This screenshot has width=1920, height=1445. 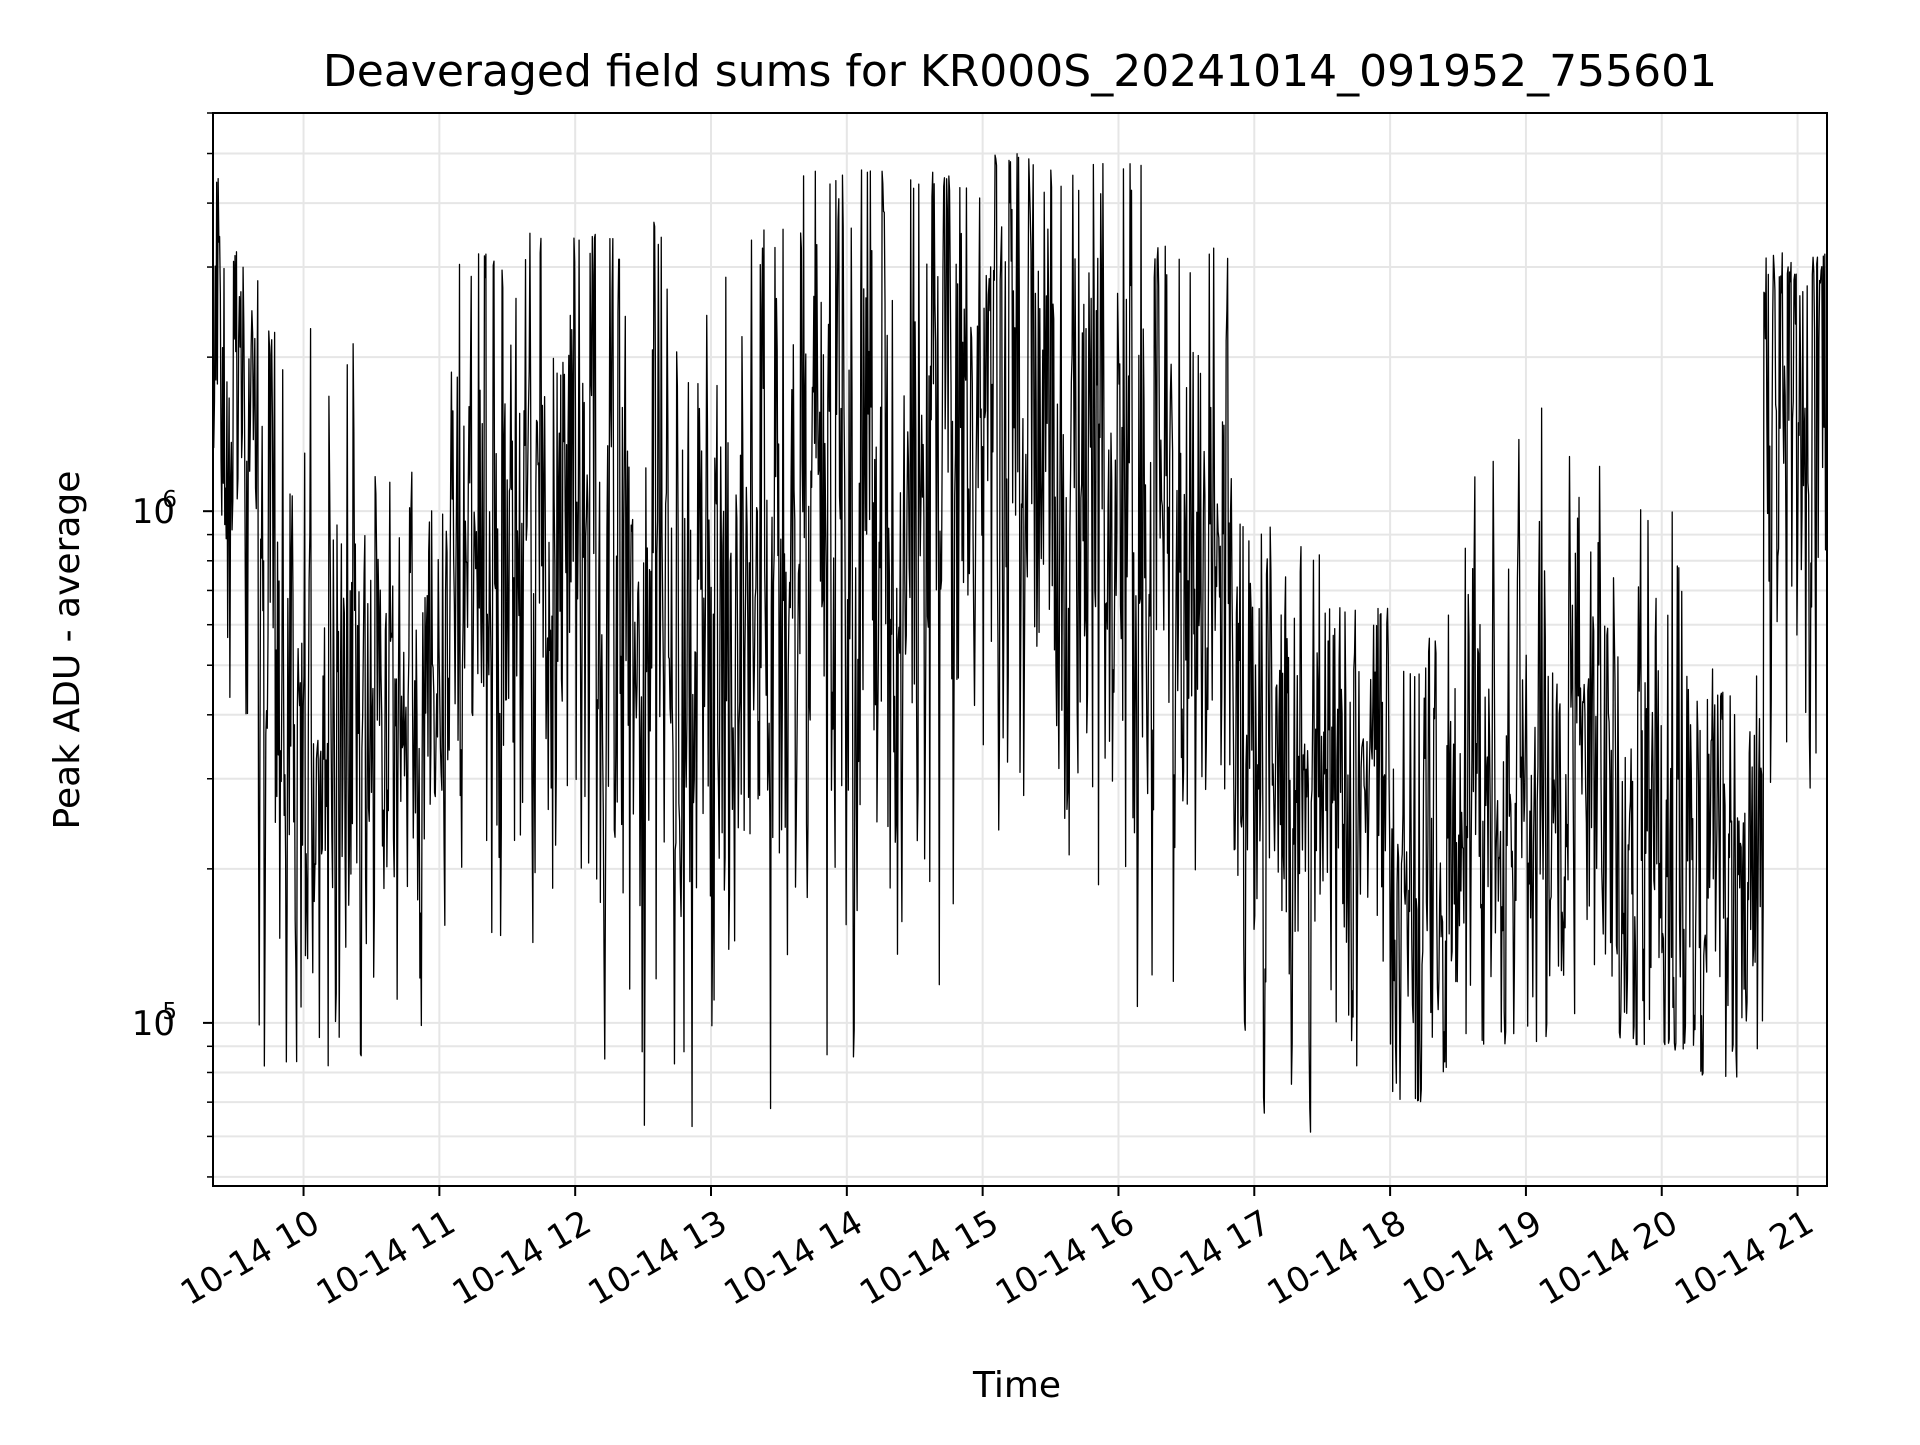 What do you see at coordinates (1016, 1385) in the screenshot?
I see `x-axis-label: Time` at bounding box center [1016, 1385].